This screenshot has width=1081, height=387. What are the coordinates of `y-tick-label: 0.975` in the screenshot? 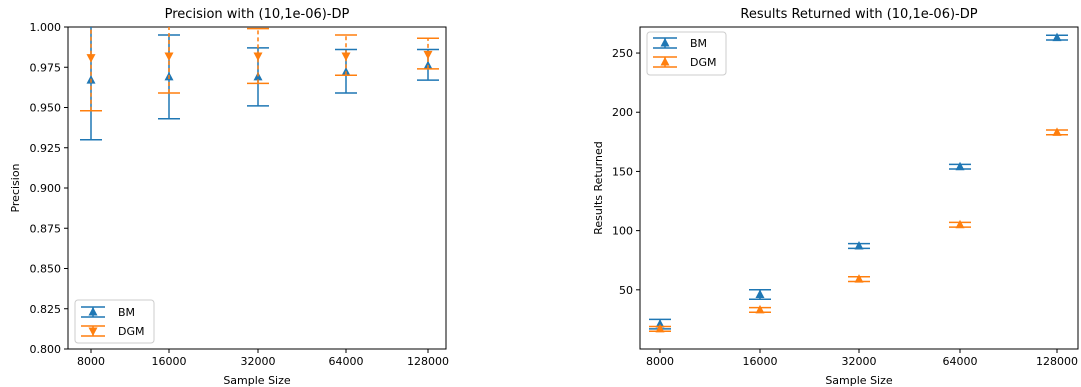 It's located at (46, 67).